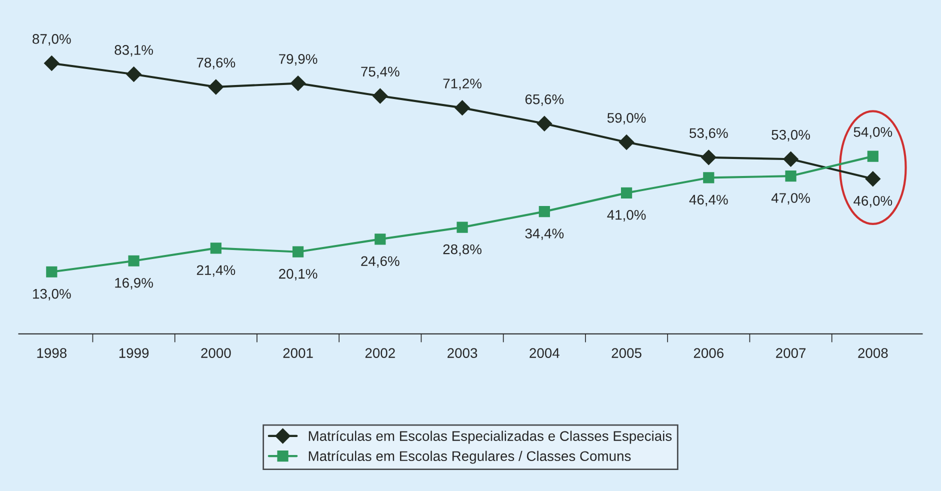 Image resolution: width=941 pixels, height=491 pixels. I want to click on data-label: 16,9%, so click(134, 284).